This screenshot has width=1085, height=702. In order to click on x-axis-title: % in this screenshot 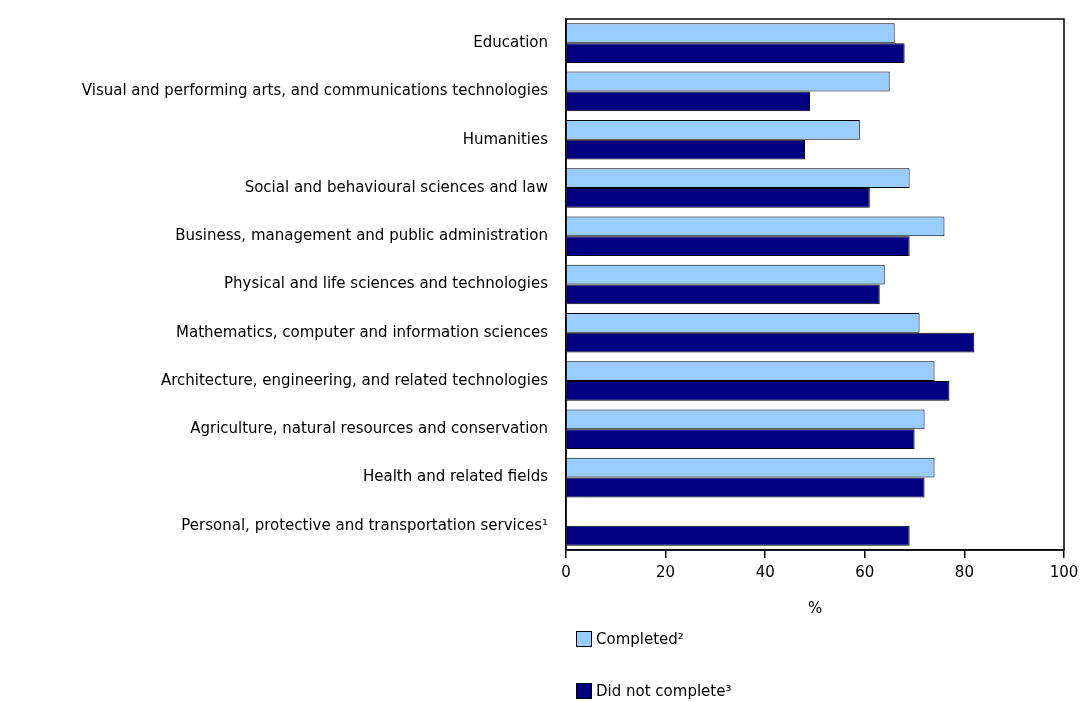, I will do `click(815, 607)`.